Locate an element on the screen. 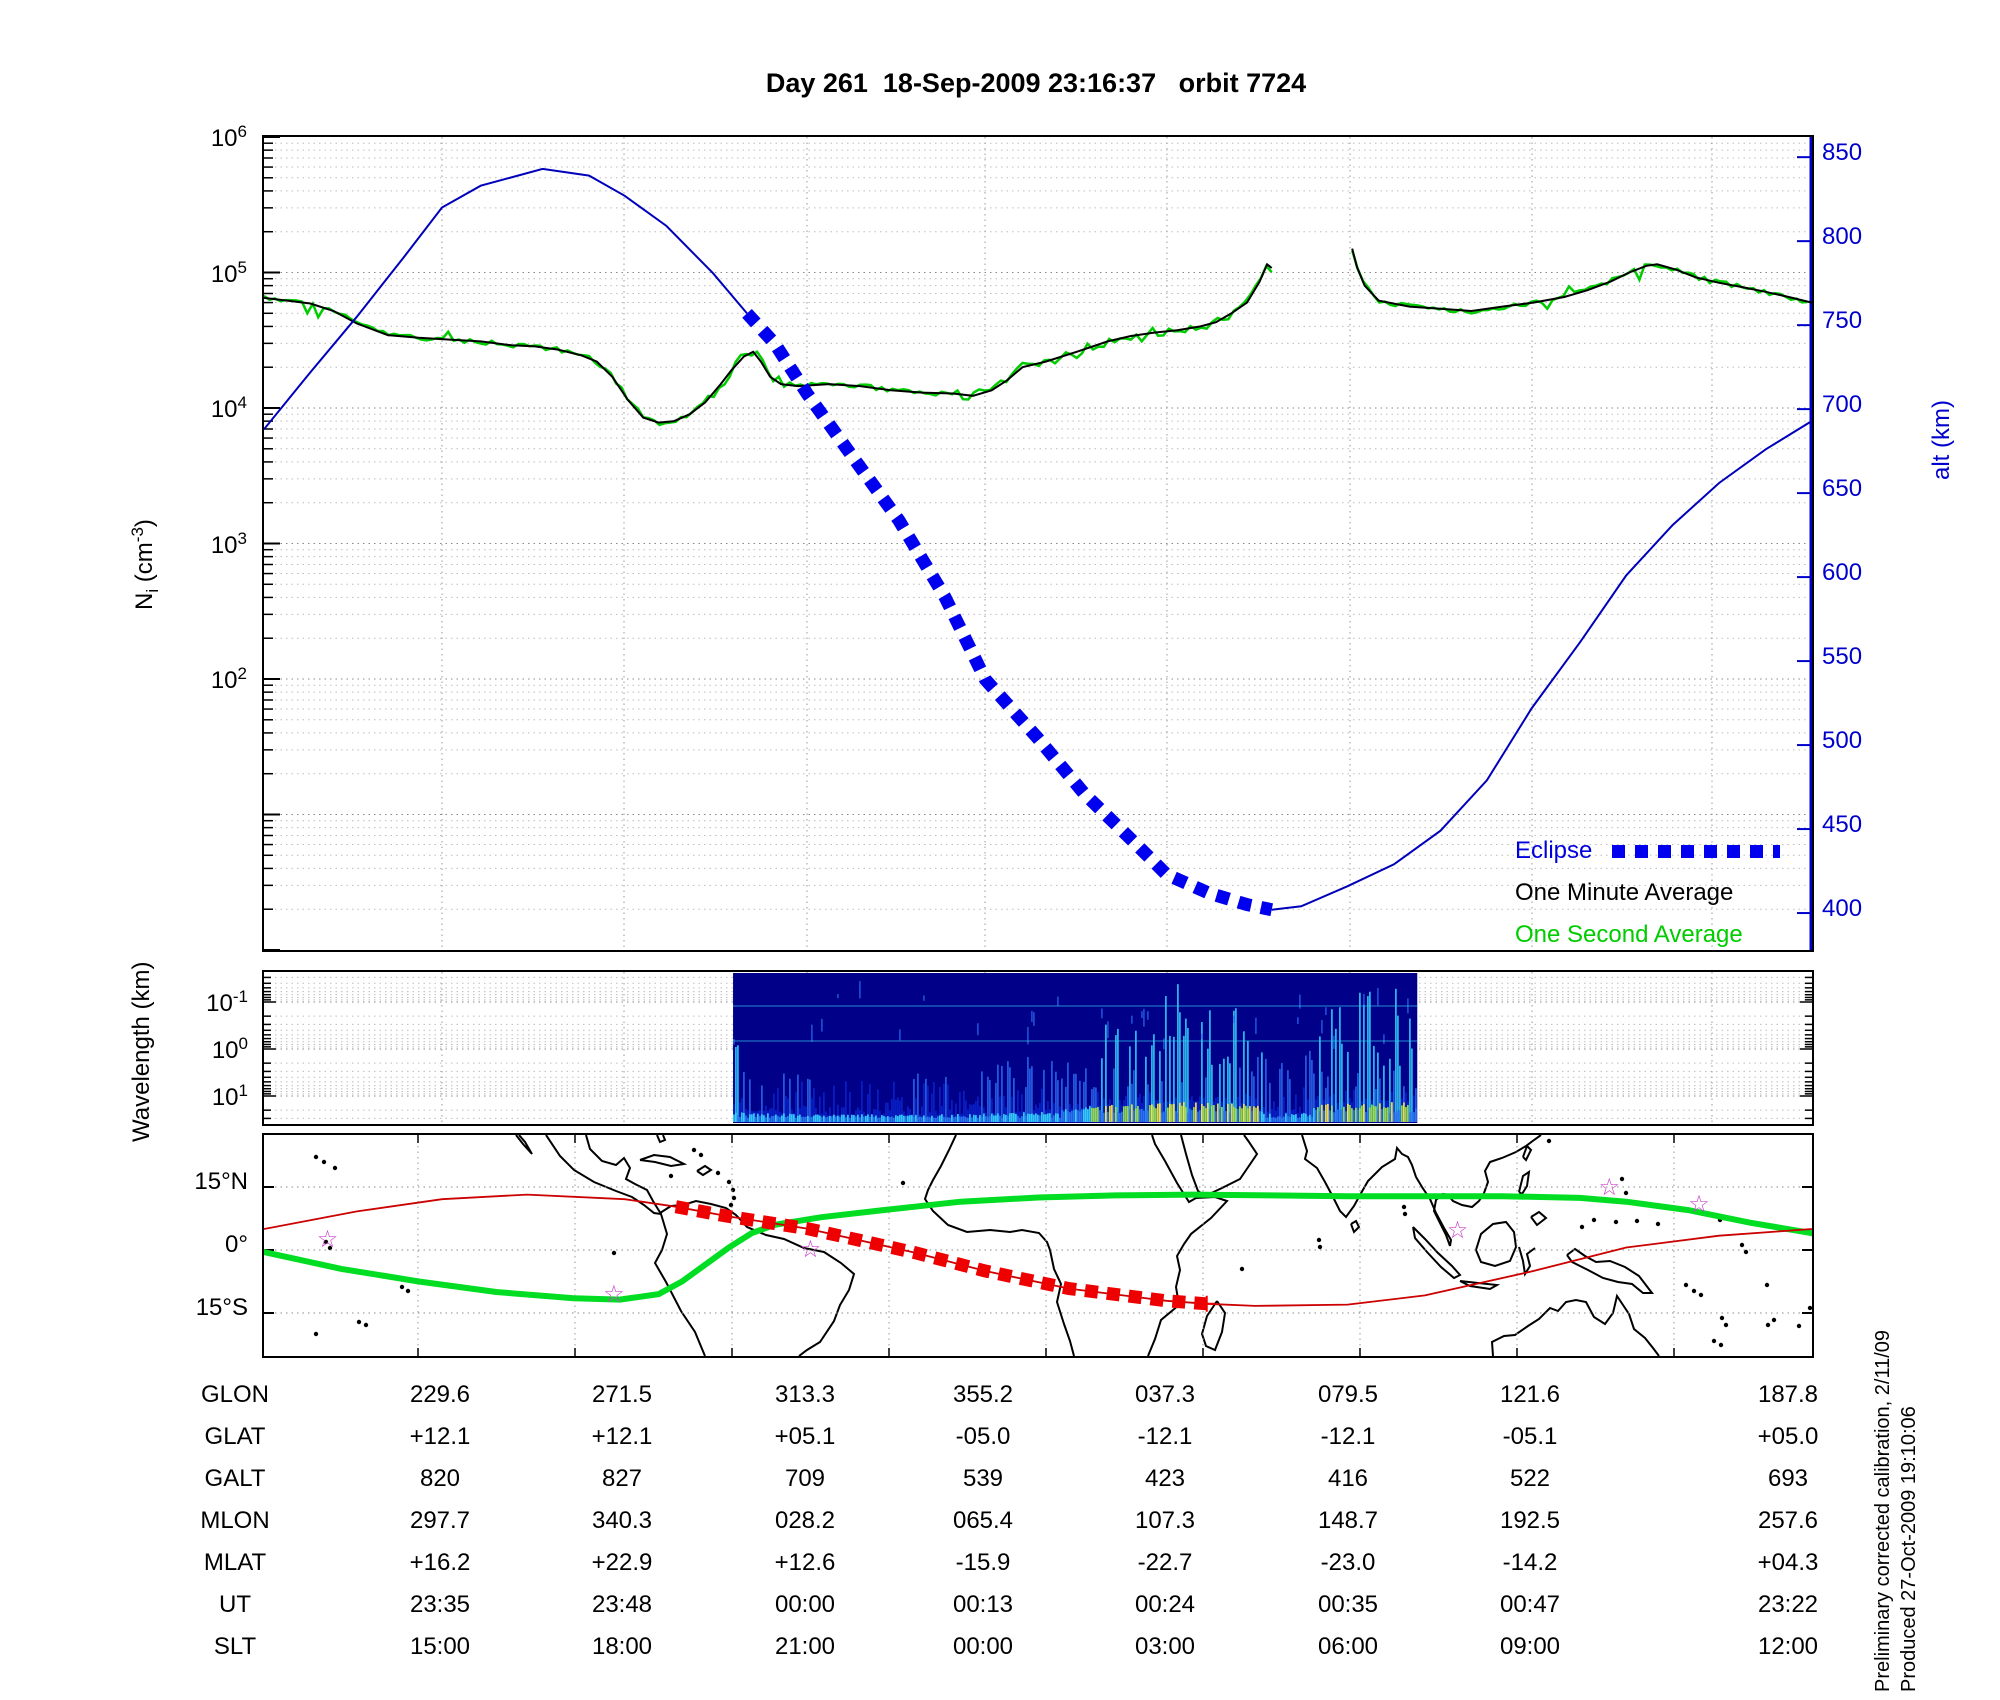 This screenshot has height=1700, width=2000. table-cell-GLON-2: 313.3 is located at coordinates (805, 1394).